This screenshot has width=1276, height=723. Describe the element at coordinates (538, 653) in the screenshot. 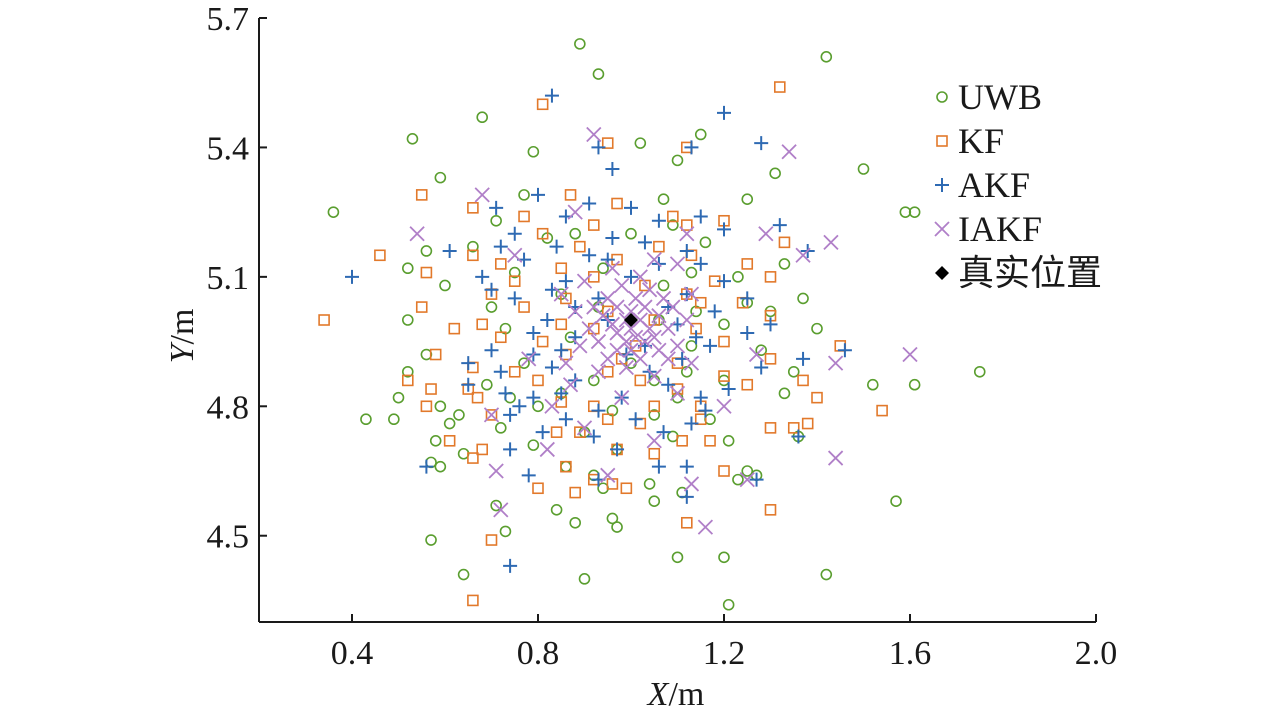

I see `x-tick-label: 0.8` at that location.